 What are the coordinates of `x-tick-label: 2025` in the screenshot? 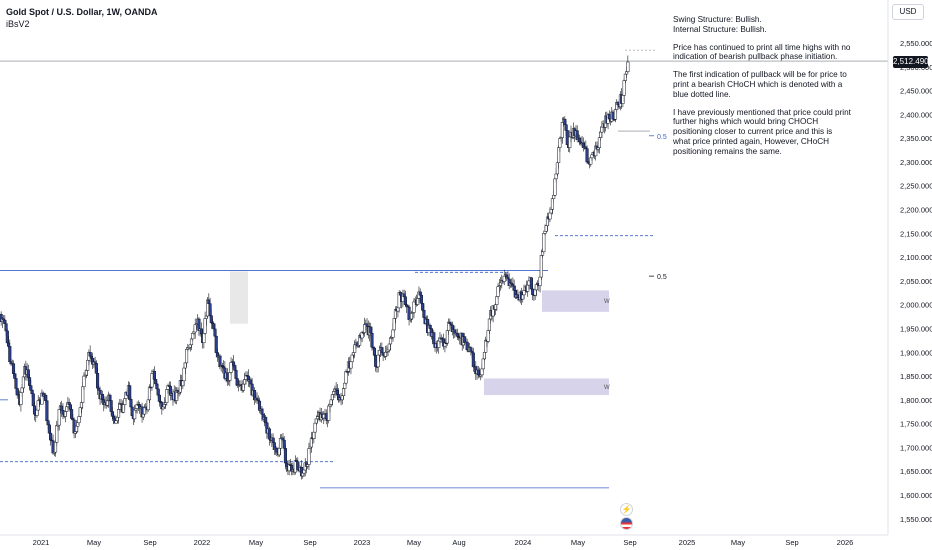 It's located at (687, 542).